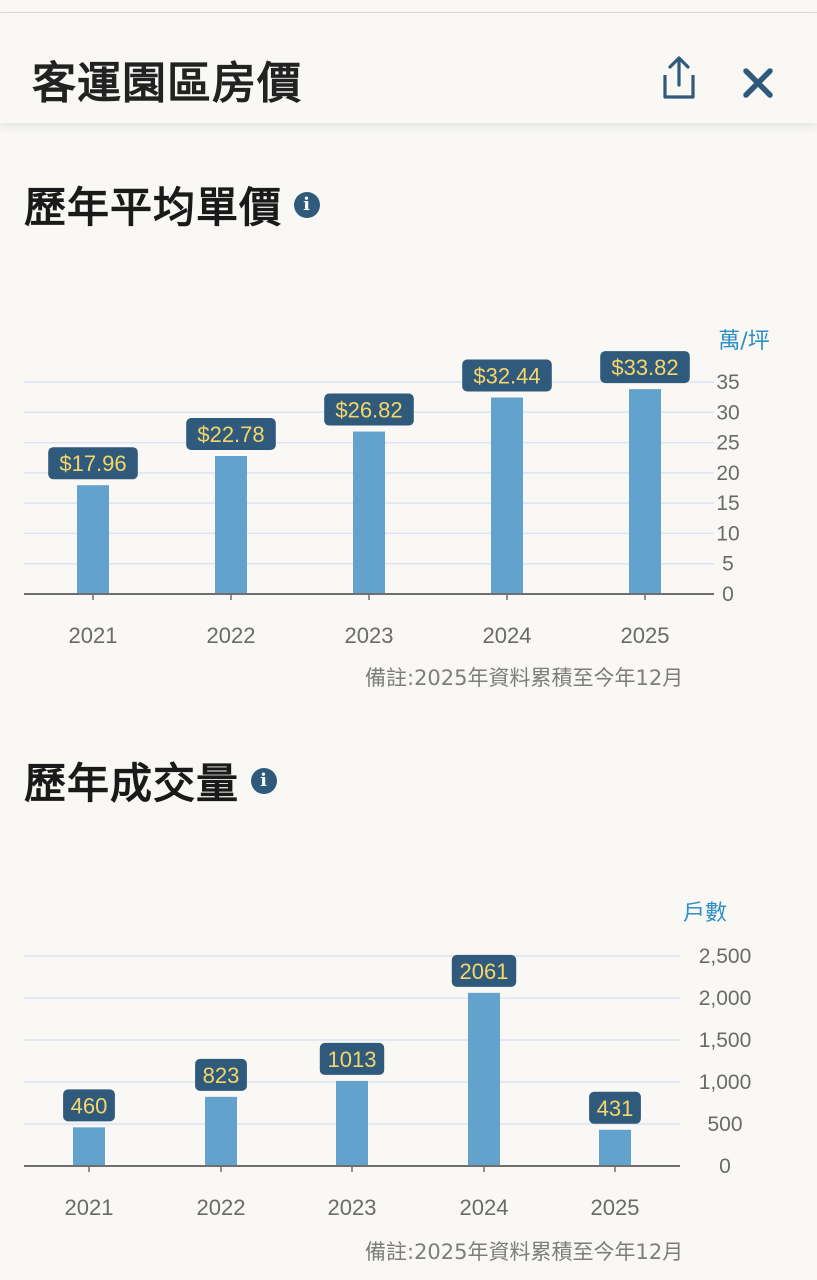 Image resolution: width=817 pixels, height=1280 pixels. Describe the element at coordinates (728, 564) in the screenshot. I see `y-tick-label: 5` at that location.